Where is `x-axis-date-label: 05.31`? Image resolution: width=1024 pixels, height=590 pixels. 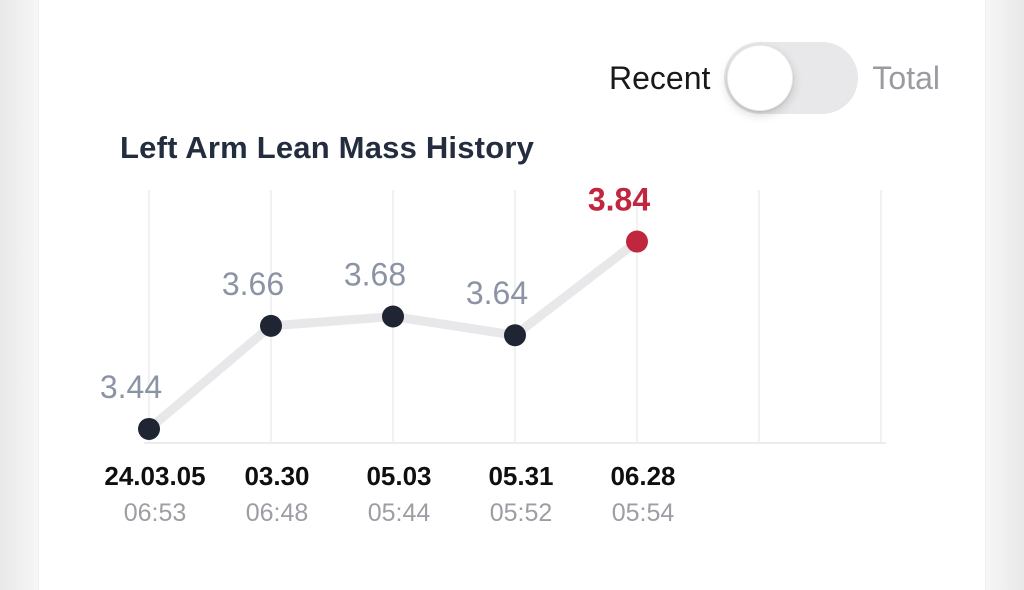
x-axis-date-label: 05.31 is located at coordinates (520, 476).